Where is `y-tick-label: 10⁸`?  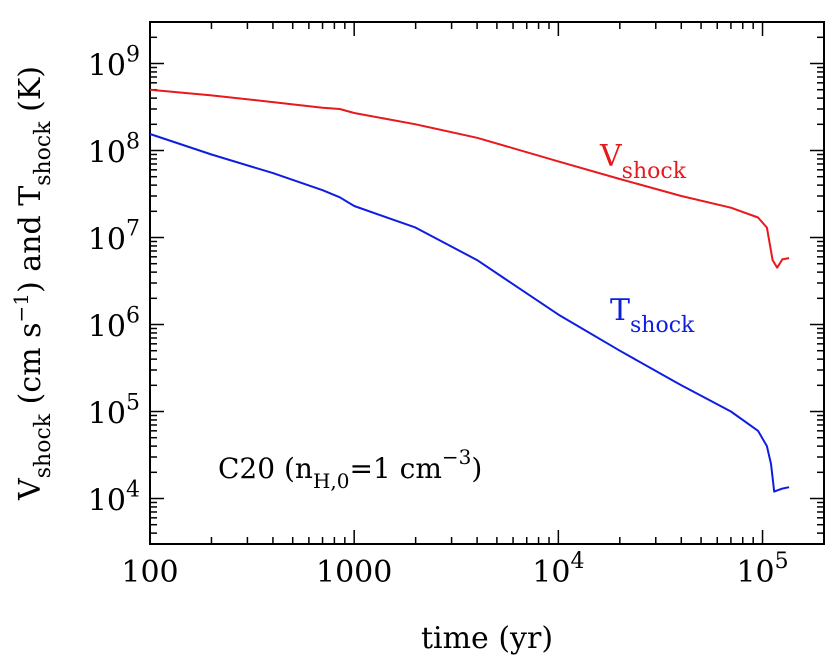
y-tick-label: 10⁸ is located at coordinates (114, 150).